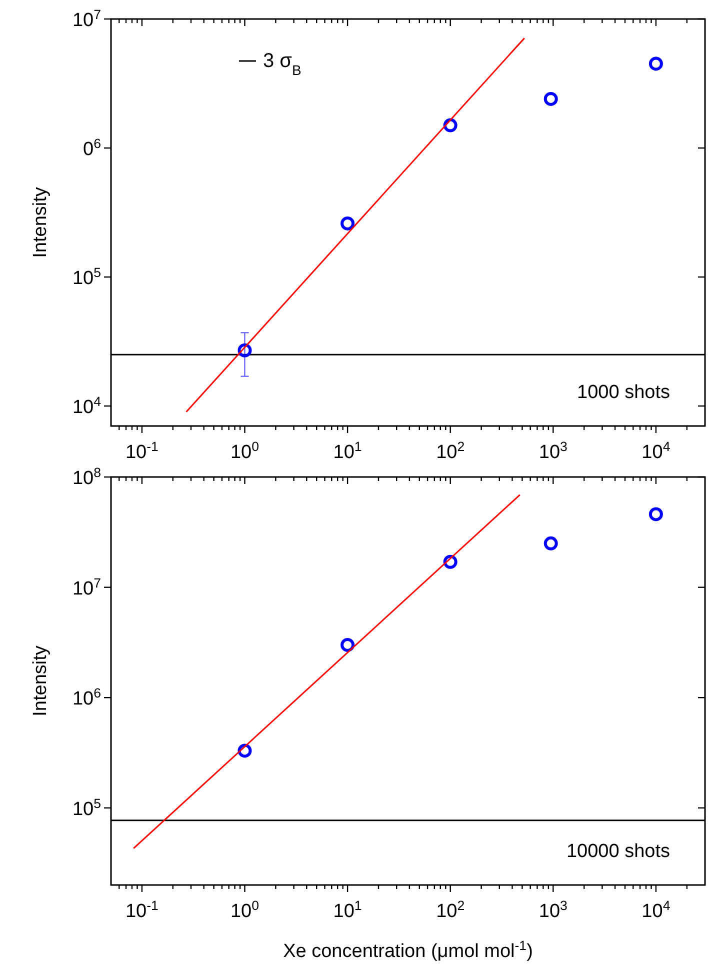  I want to click on annotation: 10000 shots, so click(618, 851).